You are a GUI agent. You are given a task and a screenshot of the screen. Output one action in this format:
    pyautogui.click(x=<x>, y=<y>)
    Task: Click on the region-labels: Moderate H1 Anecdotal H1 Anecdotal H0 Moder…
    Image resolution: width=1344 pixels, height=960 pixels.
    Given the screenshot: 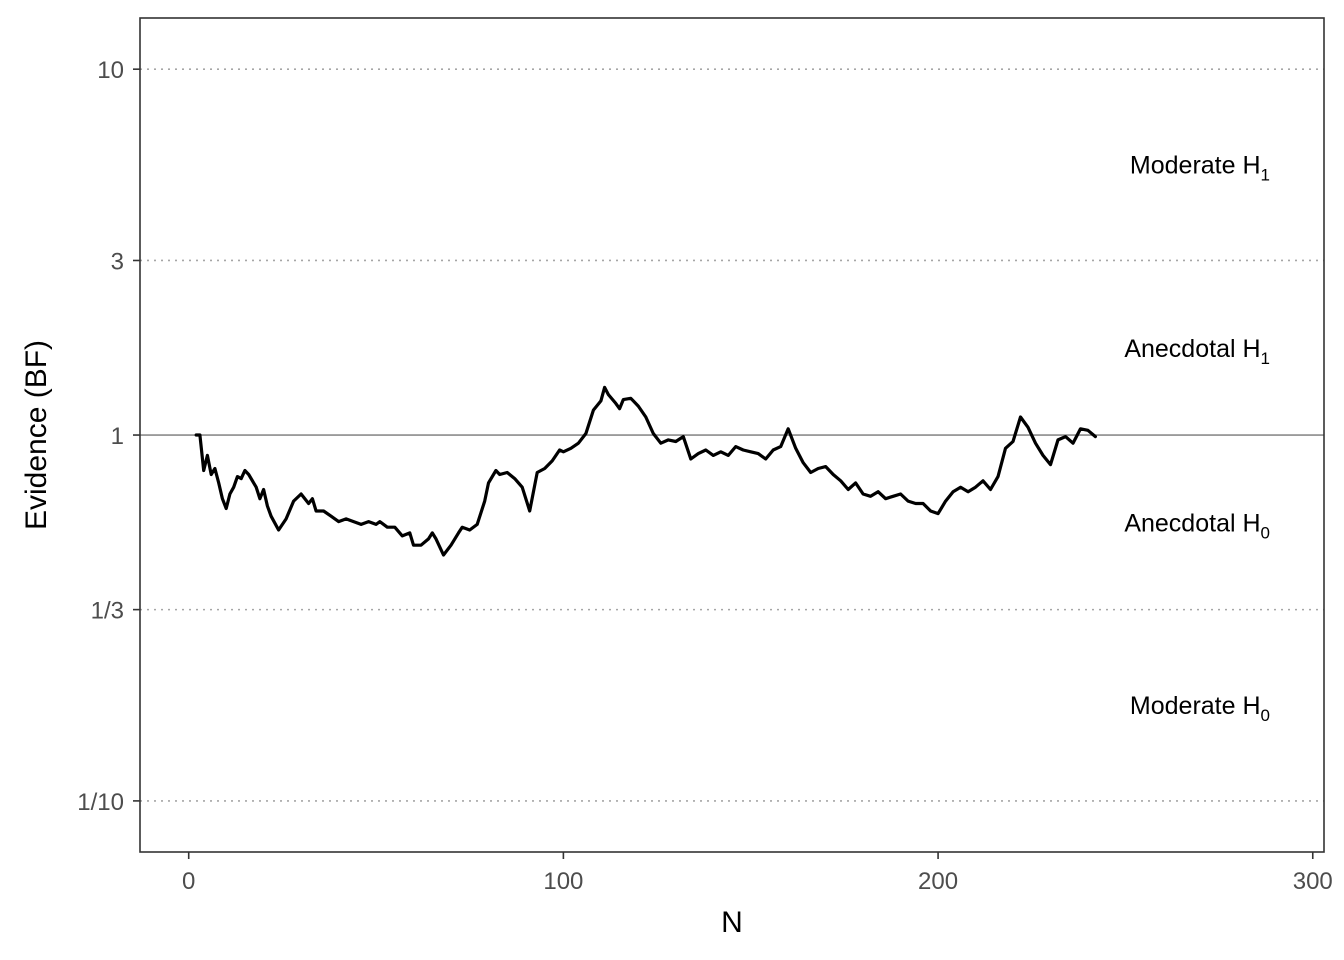 What is the action you would take?
    pyautogui.click(x=1197, y=438)
    